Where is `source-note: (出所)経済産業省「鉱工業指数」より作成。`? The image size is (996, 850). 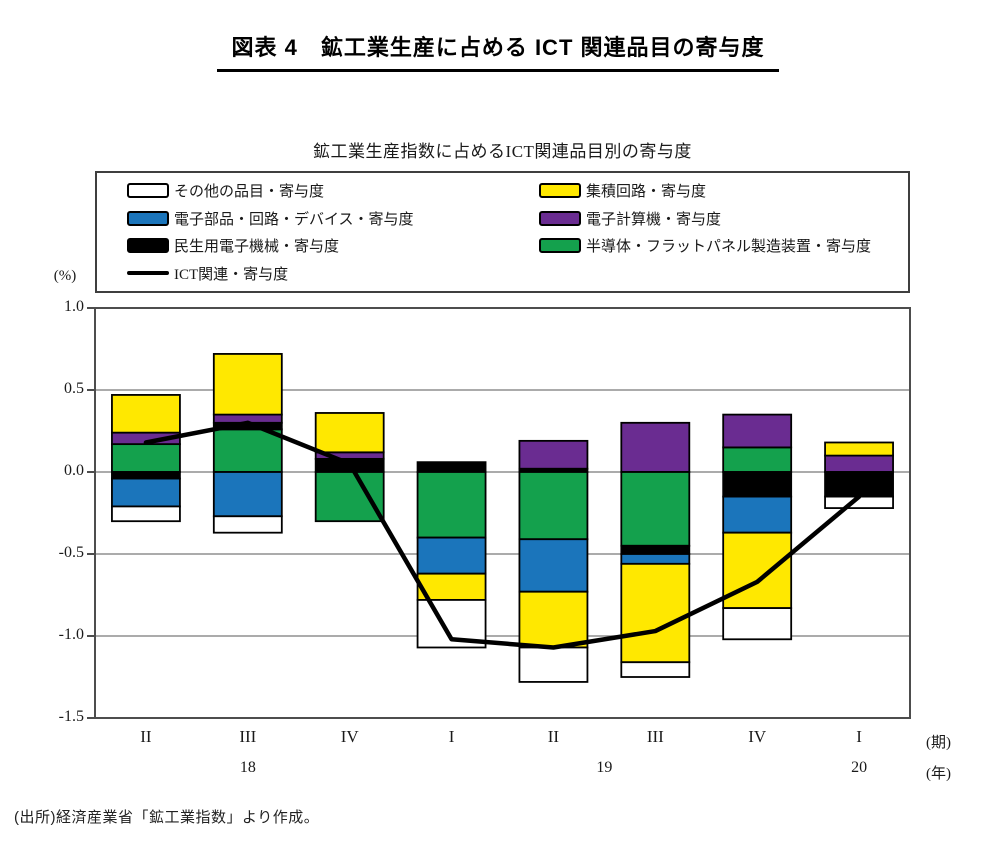
source-note: (出所)経済産業省「鉱工業指数」より作成。 is located at coordinates (167, 817).